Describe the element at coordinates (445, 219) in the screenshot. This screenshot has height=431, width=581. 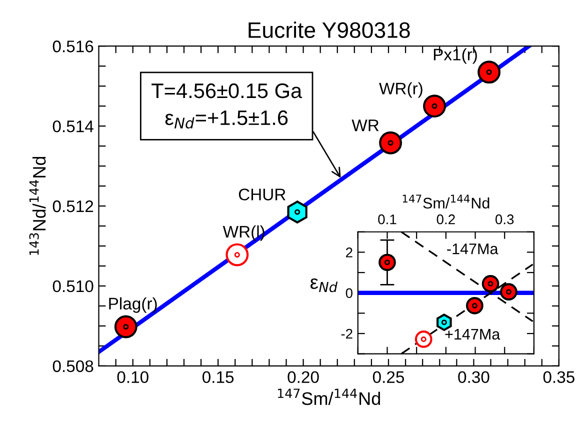
I see `x-tick-label: 0.2` at that location.